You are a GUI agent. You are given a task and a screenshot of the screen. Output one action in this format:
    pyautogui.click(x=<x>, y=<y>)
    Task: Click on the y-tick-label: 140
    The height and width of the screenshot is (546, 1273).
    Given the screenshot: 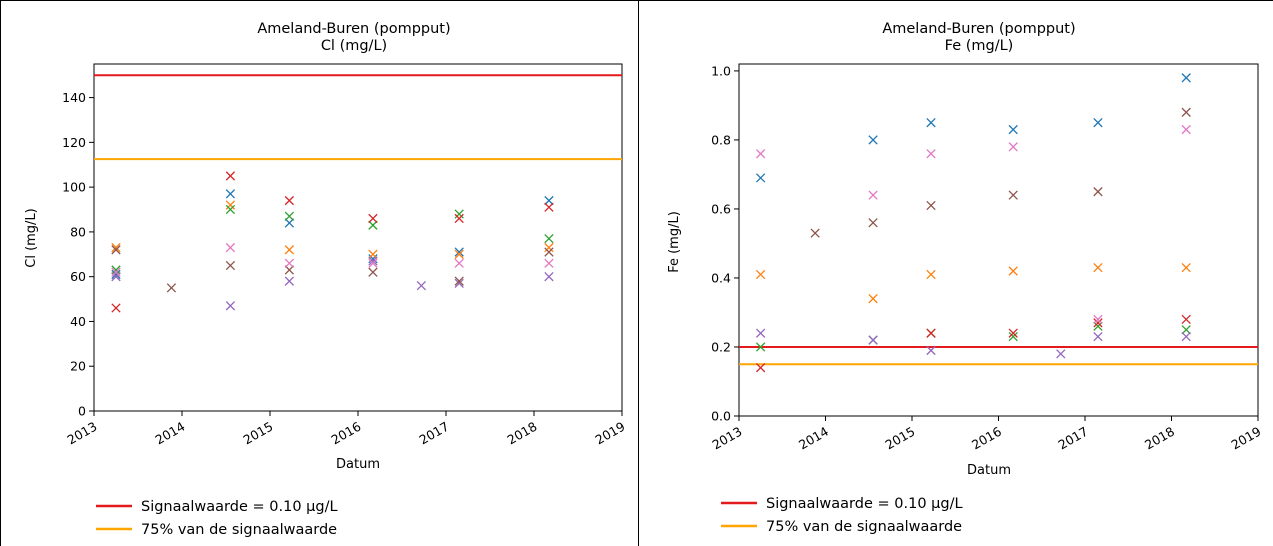 What is the action you would take?
    pyautogui.click(x=74, y=97)
    